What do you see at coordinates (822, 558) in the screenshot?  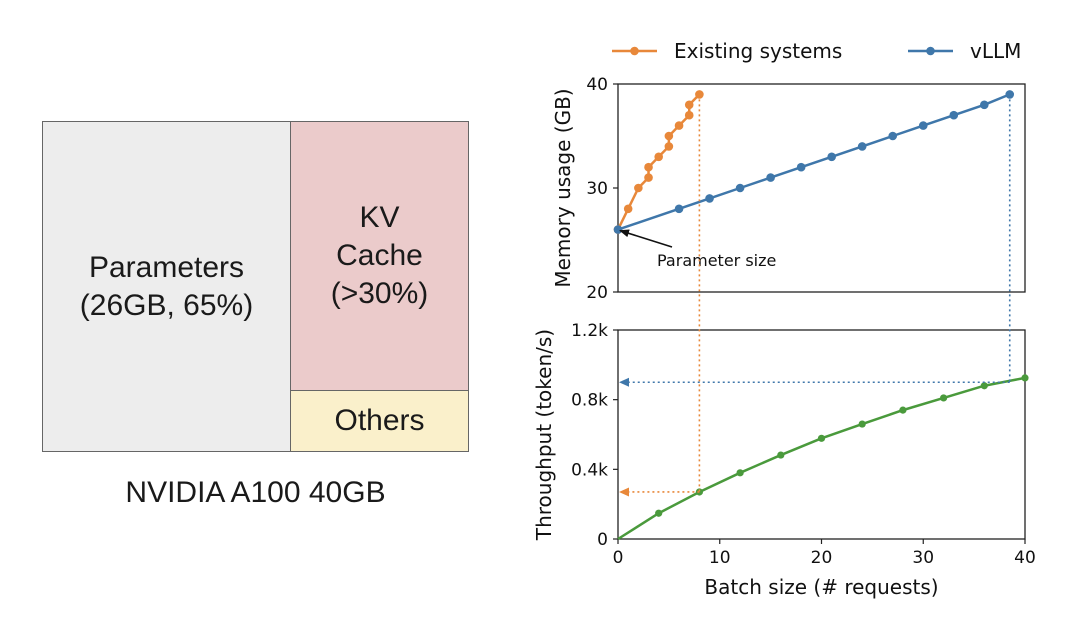 I see `throughput-xtick-label: 20` at bounding box center [822, 558].